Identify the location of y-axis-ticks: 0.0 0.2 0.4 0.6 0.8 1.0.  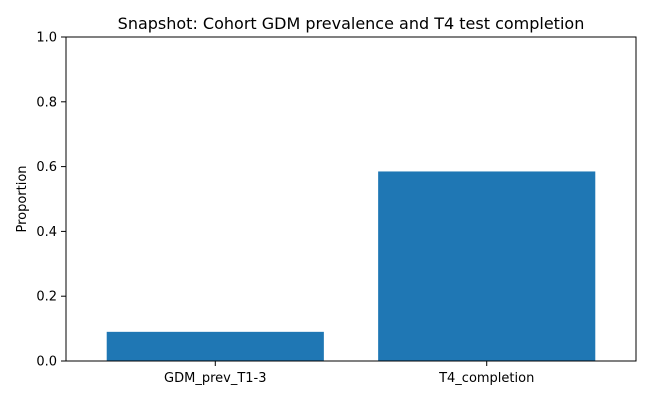
(51, 200).